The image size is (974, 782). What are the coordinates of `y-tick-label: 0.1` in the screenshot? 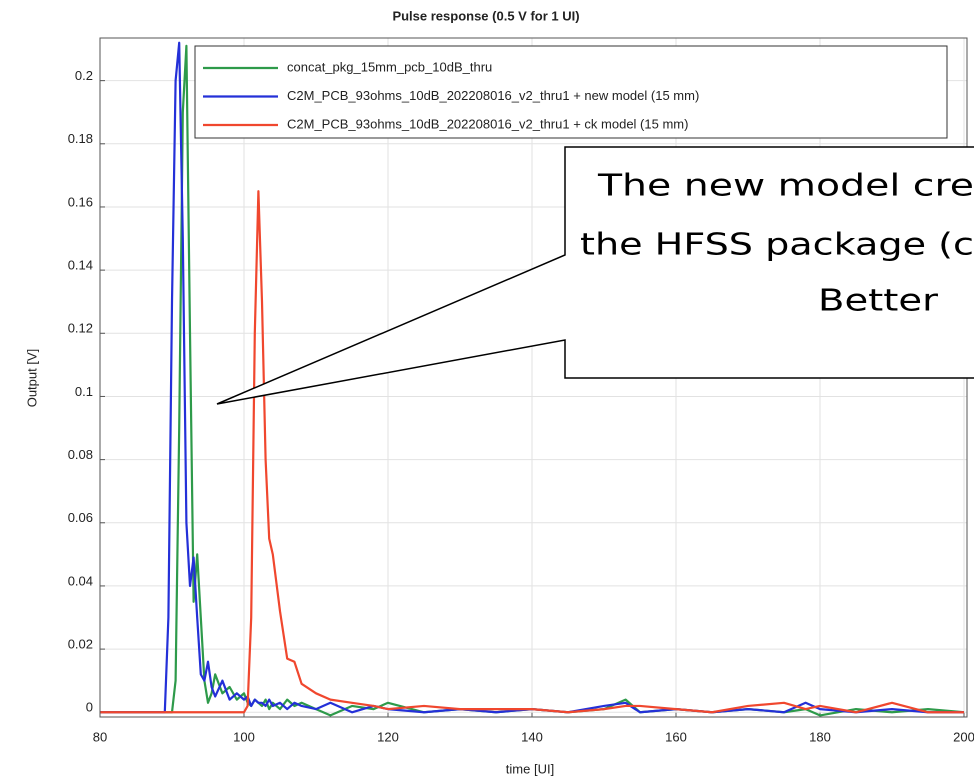 It's located at (84, 391).